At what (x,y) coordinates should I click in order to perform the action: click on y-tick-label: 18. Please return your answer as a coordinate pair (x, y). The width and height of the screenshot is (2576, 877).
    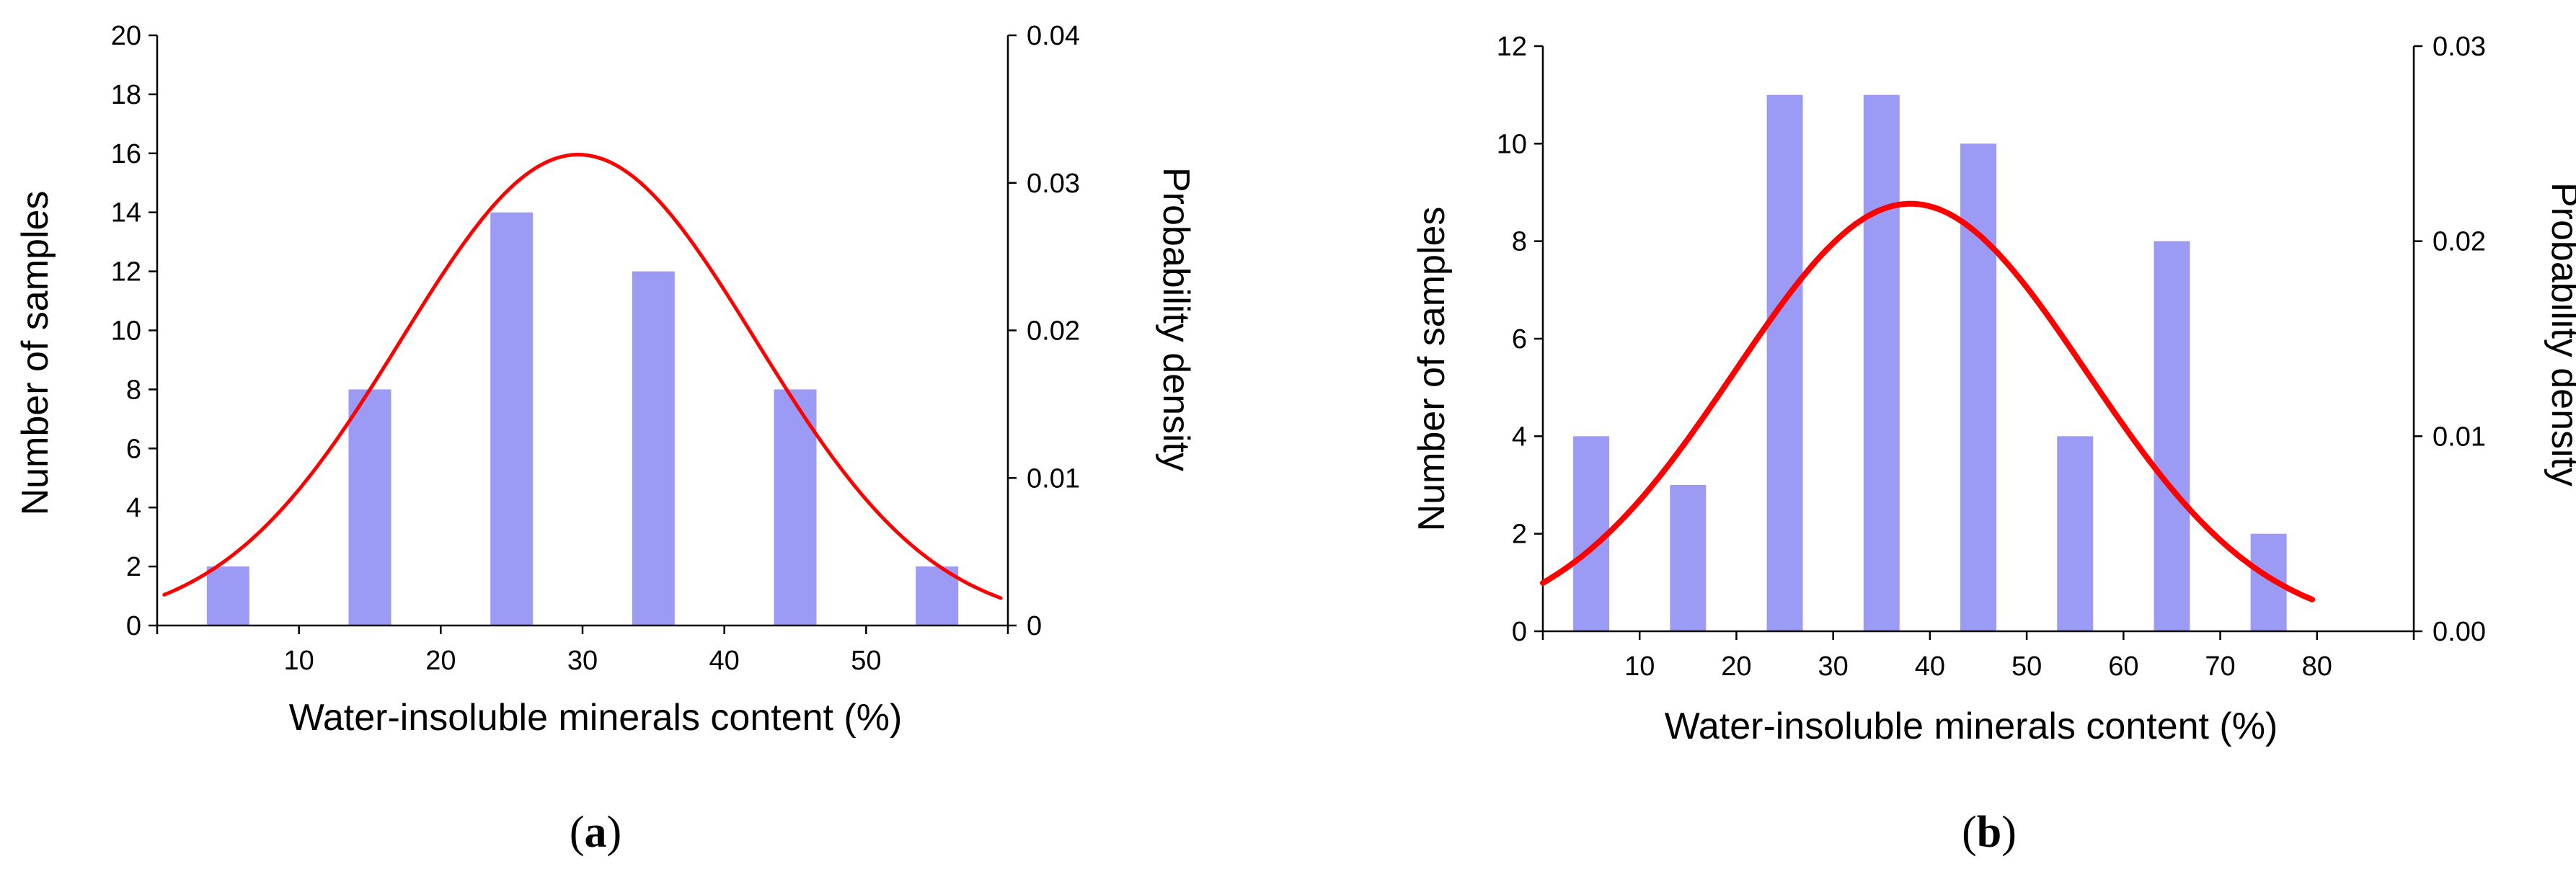
    Looking at the image, I should click on (126, 95).